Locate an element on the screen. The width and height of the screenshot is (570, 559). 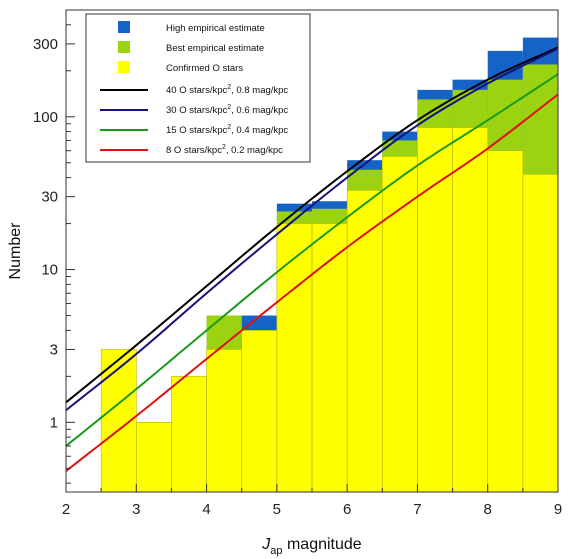
x-axis-title-main: J is located at coordinates (266, 544).